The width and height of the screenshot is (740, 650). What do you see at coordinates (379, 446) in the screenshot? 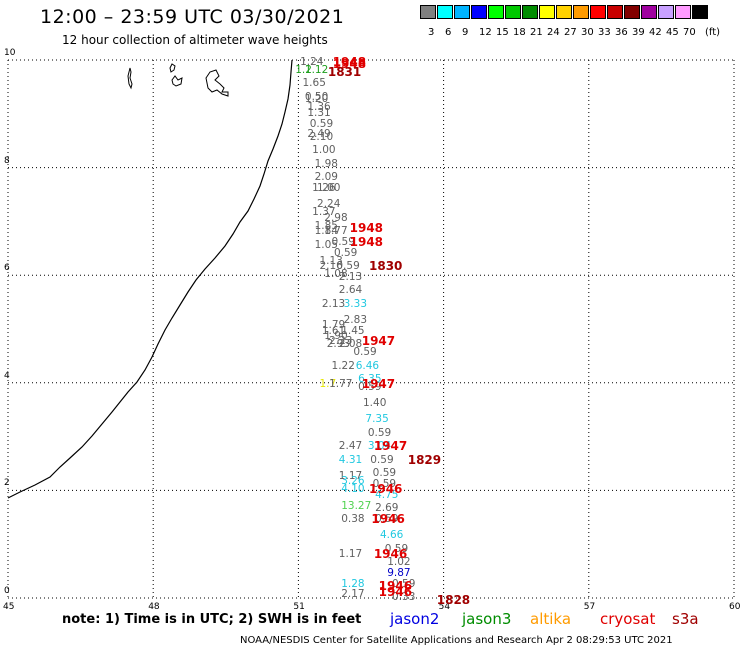
I see `swh-value: 3.04` at bounding box center [379, 446].